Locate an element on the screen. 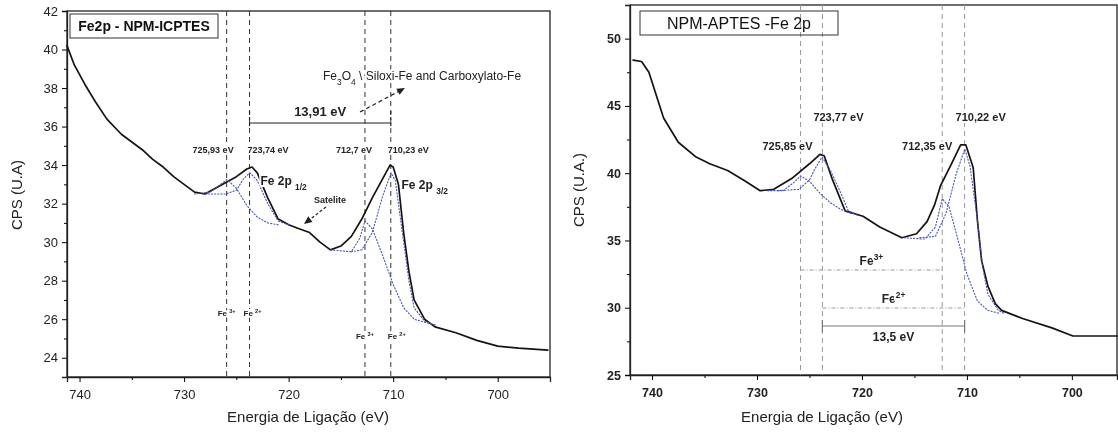  text: Fe2p - NPM-ICPTES is located at coordinates (144, 26).